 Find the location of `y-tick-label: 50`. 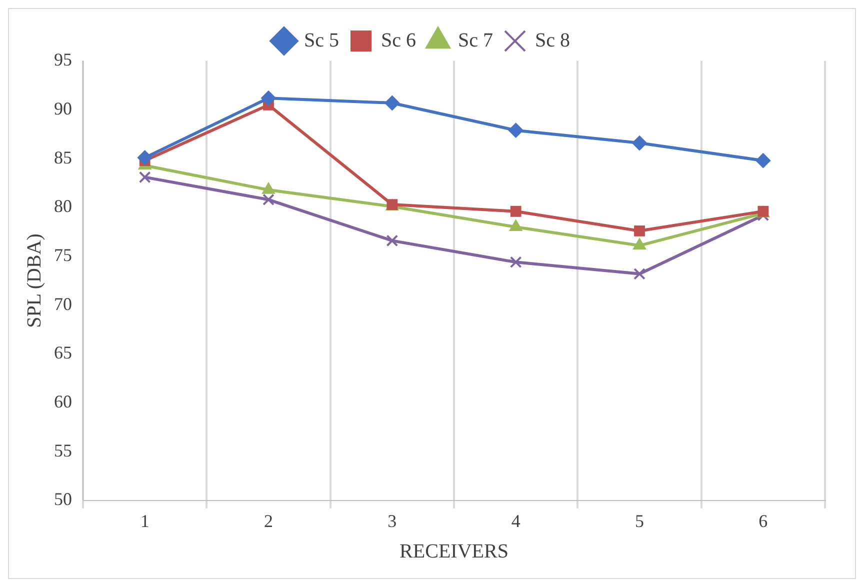

y-tick-label: 50 is located at coordinates (63, 499).